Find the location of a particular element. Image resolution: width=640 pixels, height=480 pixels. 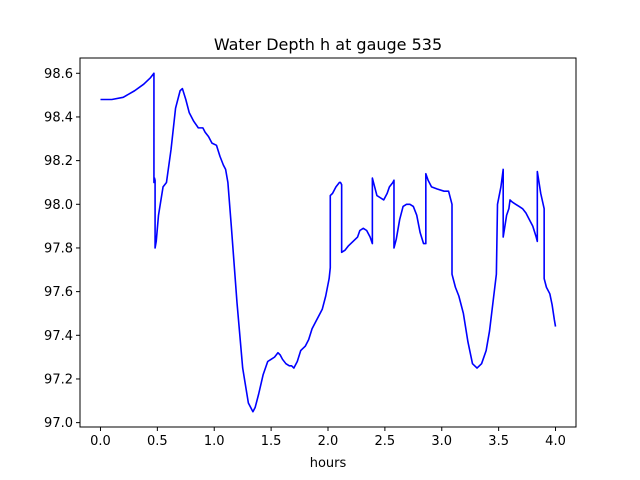

x-tick-label: 4.0 is located at coordinates (555, 441).